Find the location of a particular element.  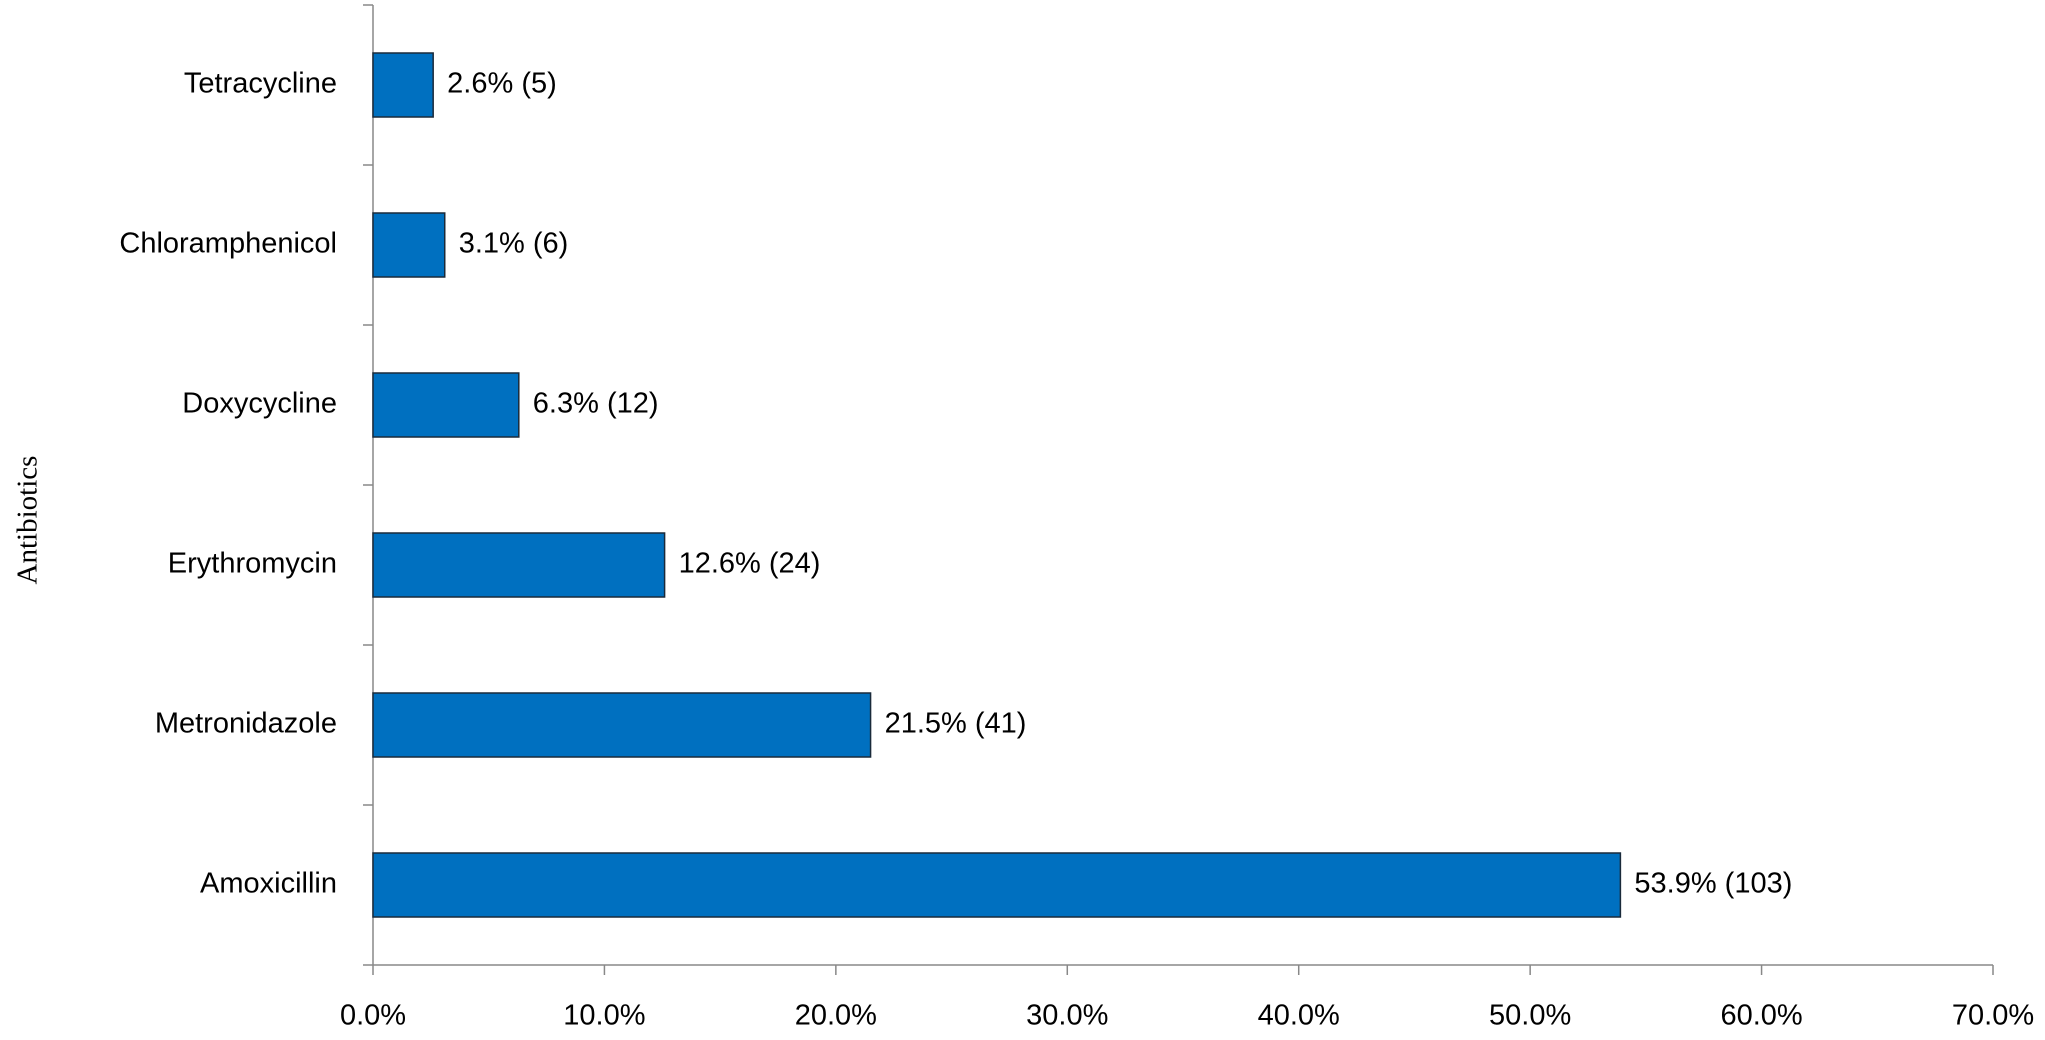

x-tick-label: 10.0% is located at coordinates (604, 1016).